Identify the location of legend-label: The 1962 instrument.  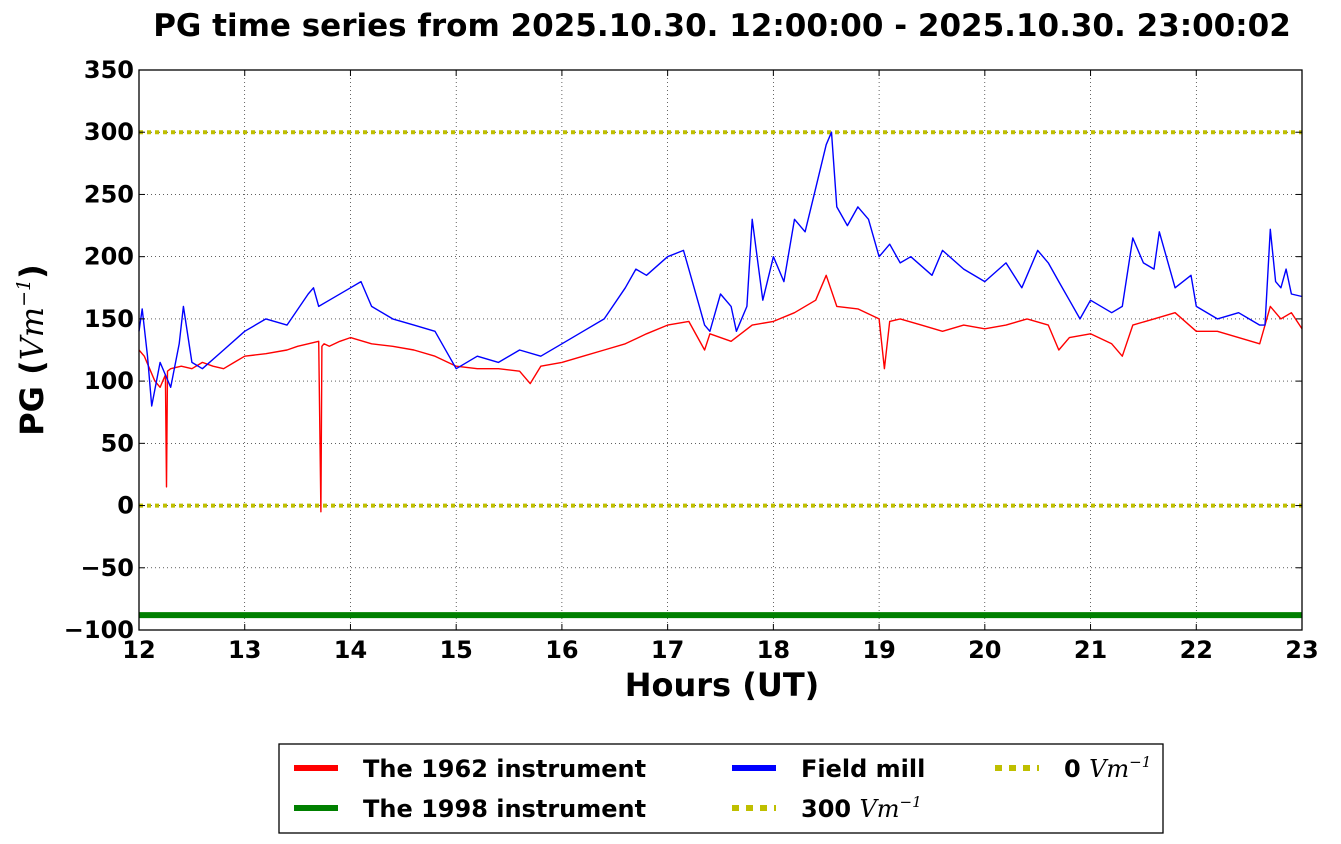
(504, 769).